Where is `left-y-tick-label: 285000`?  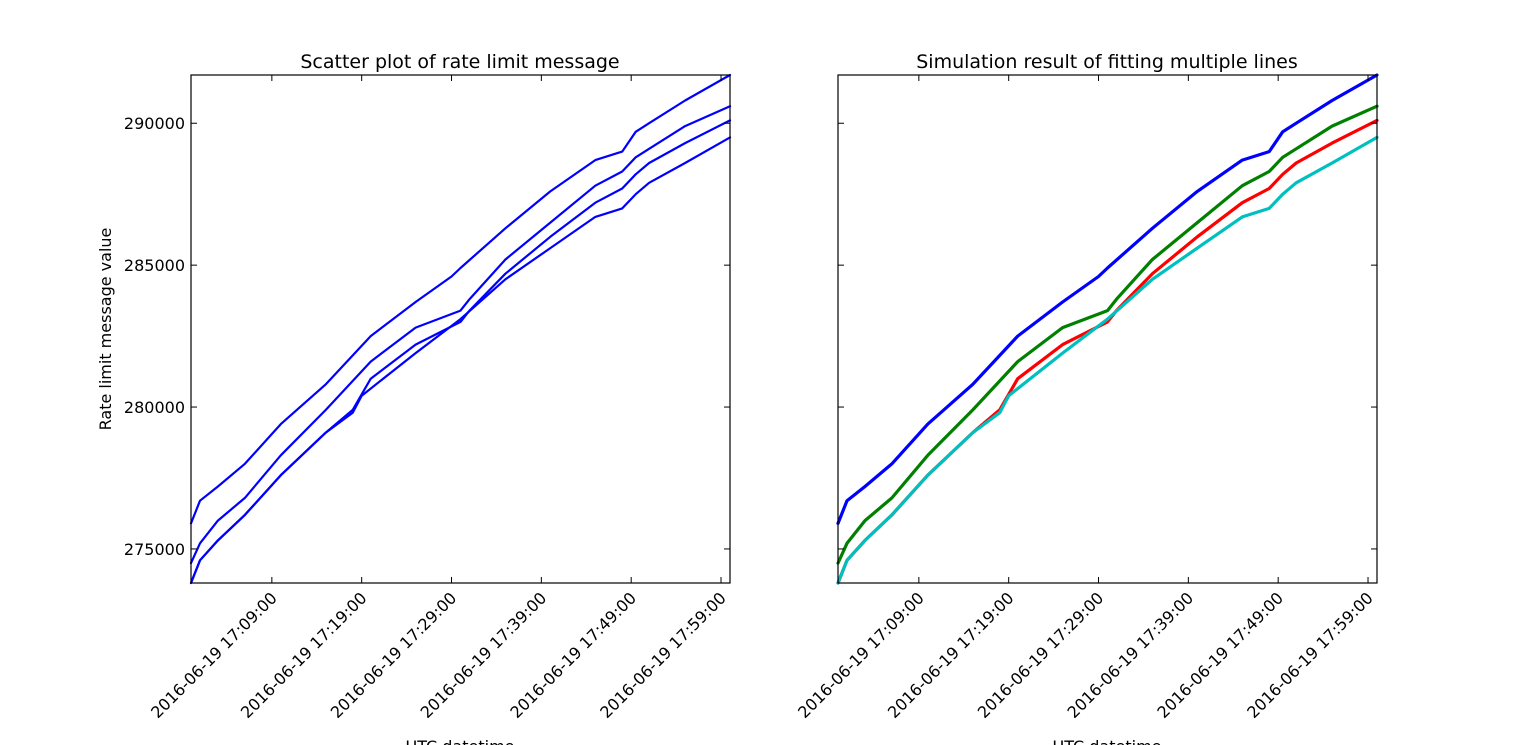
left-y-tick-label: 285000 is located at coordinates (154, 265).